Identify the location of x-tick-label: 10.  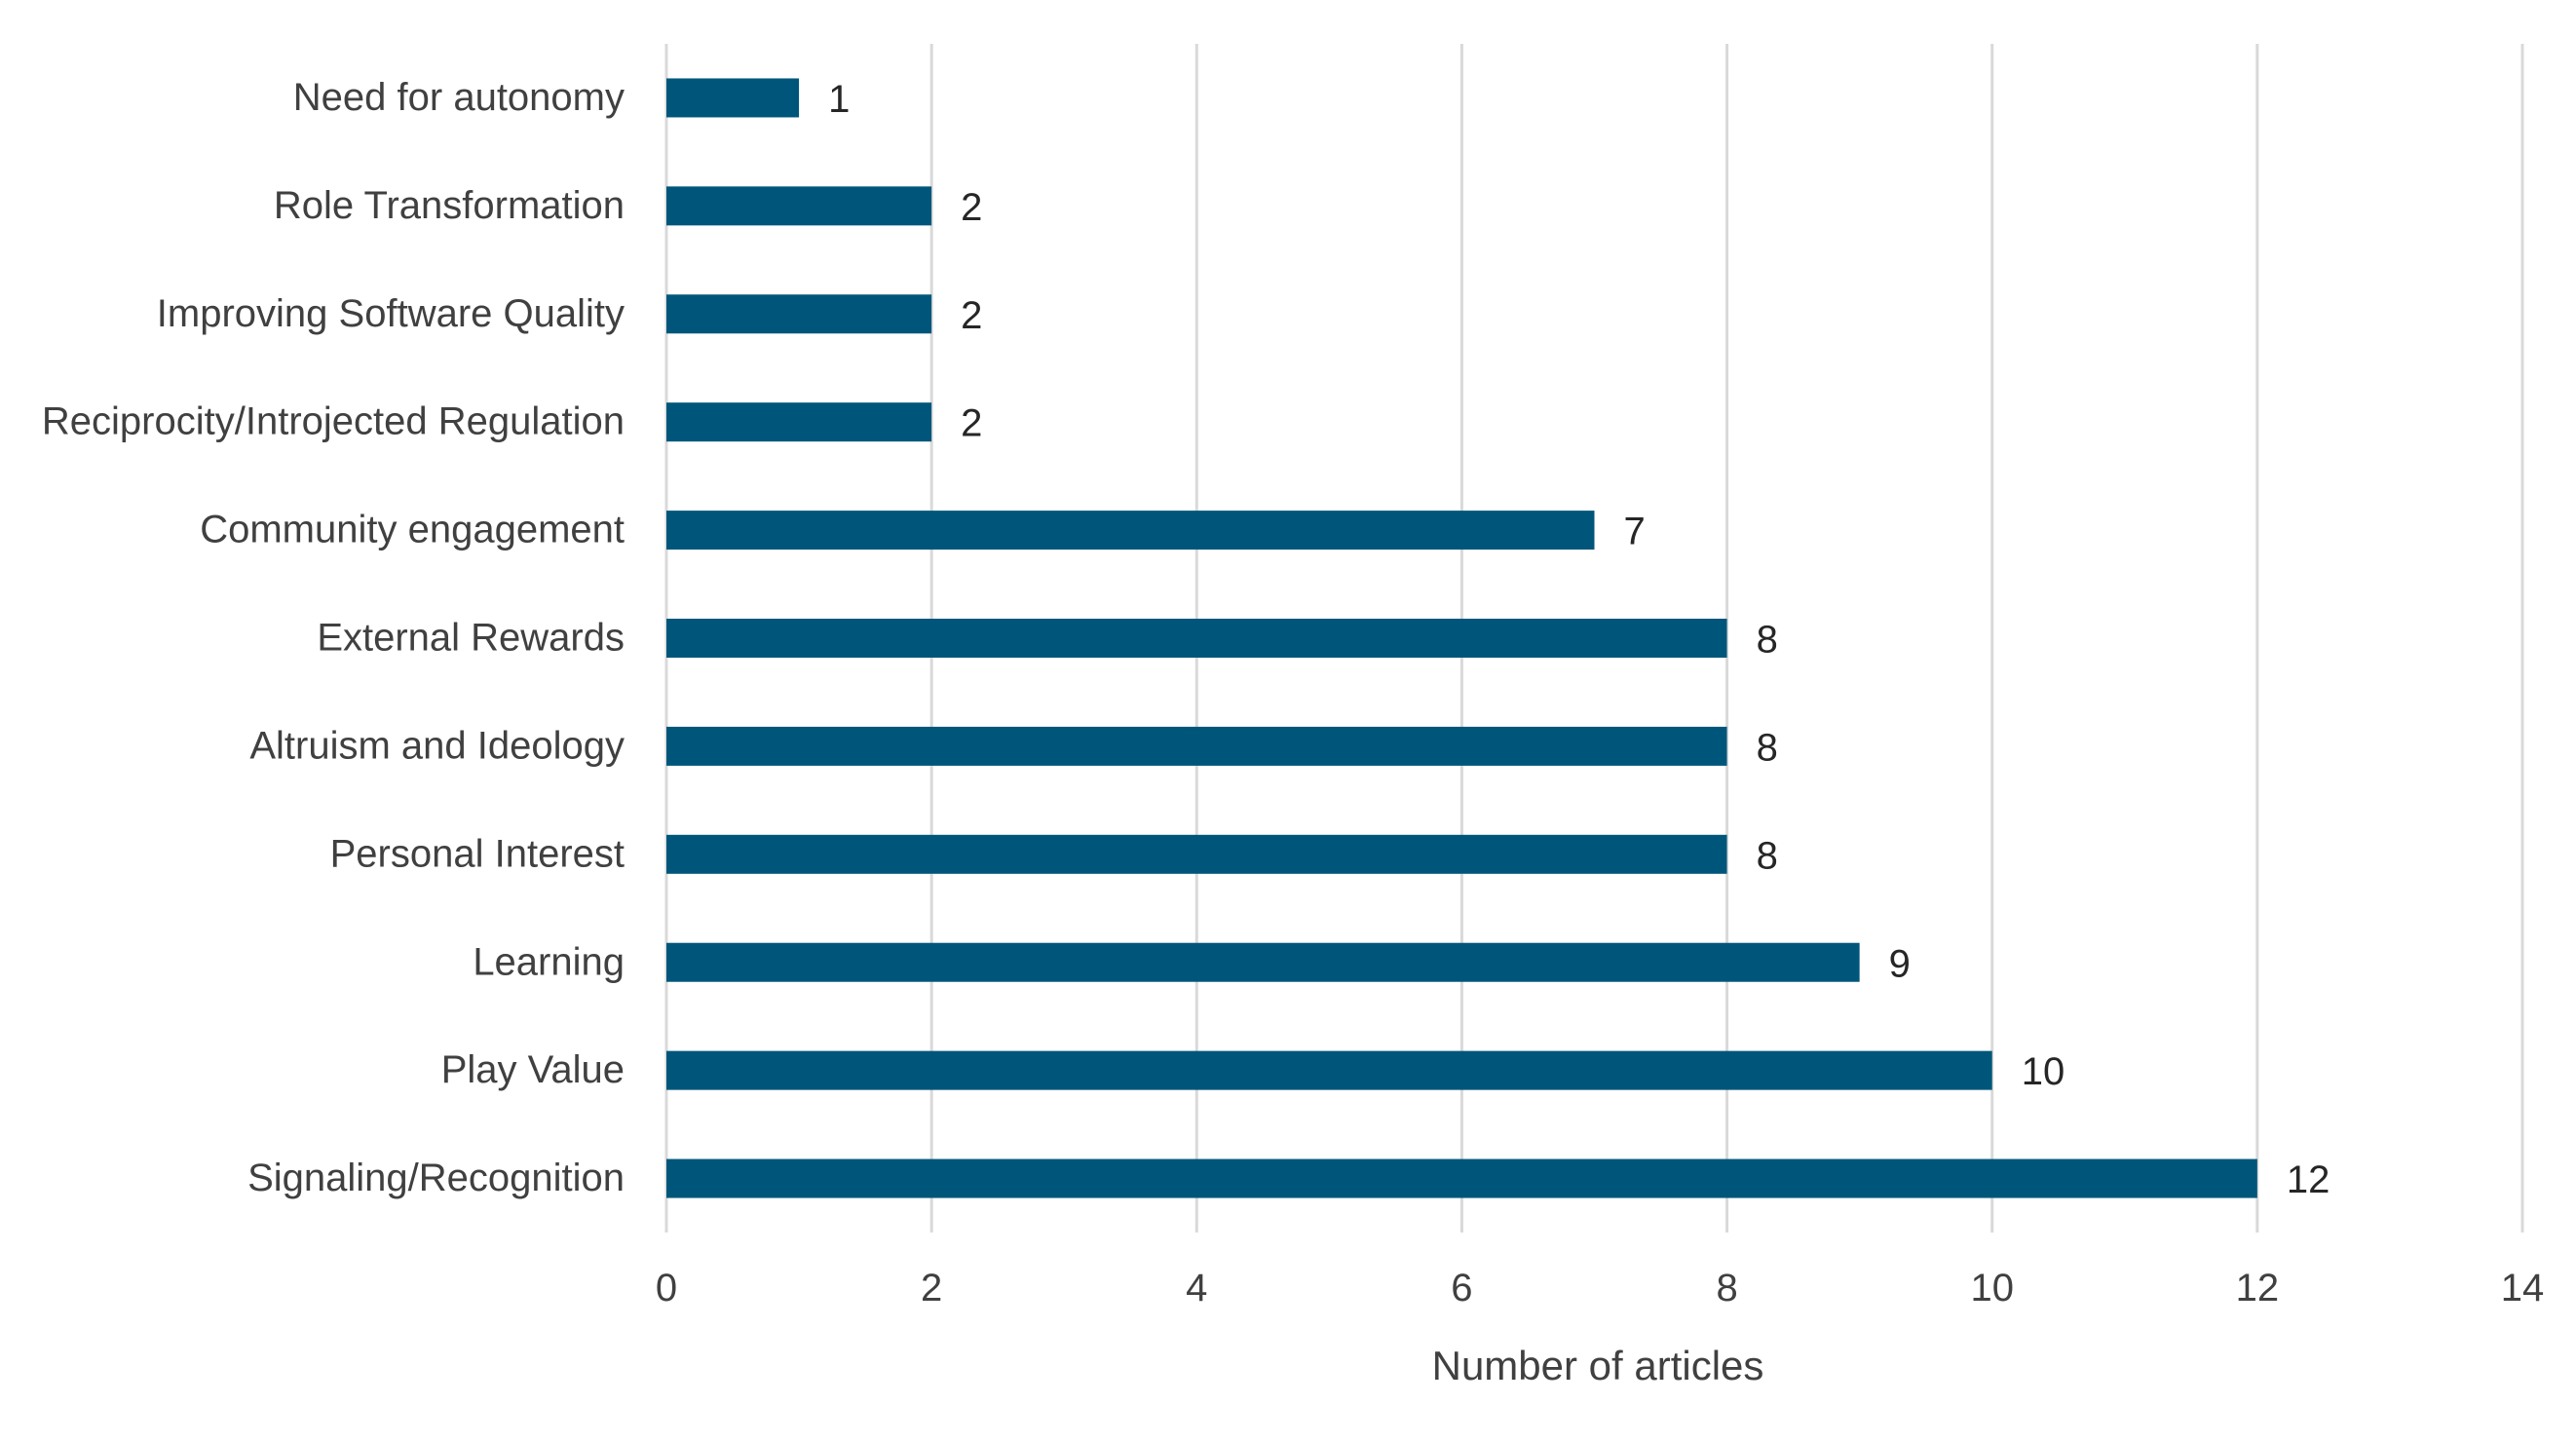
(1992, 1288).